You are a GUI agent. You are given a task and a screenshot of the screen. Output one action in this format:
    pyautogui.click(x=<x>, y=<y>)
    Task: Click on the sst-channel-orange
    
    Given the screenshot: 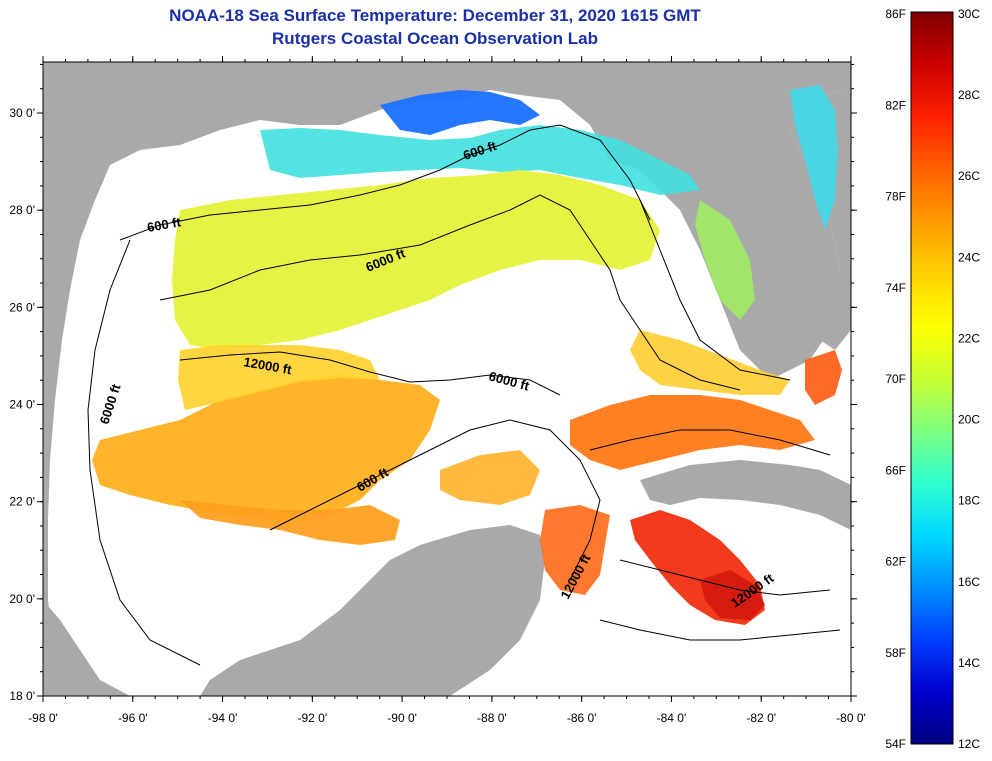 What is the action you would take?
    pyautogui.click(x=575, y=550)
    